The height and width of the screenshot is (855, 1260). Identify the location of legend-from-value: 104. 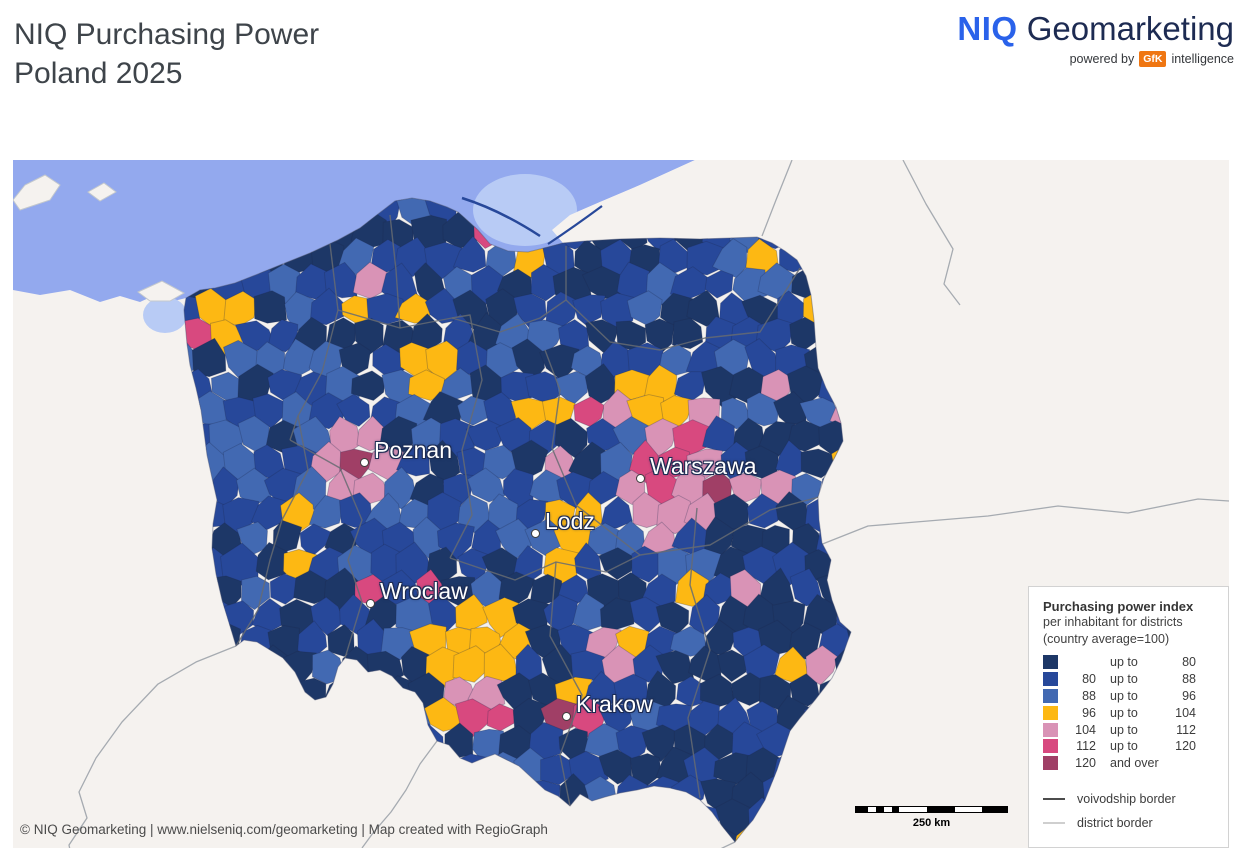
(1085, 729).